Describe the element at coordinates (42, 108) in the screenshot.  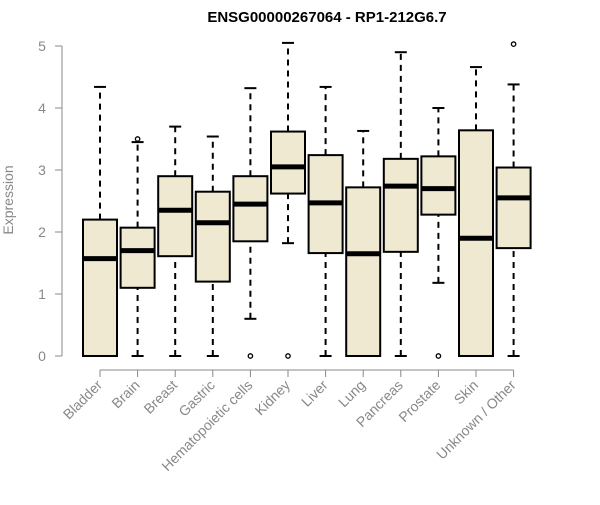
I see `y-tick-label: 4` at that location.